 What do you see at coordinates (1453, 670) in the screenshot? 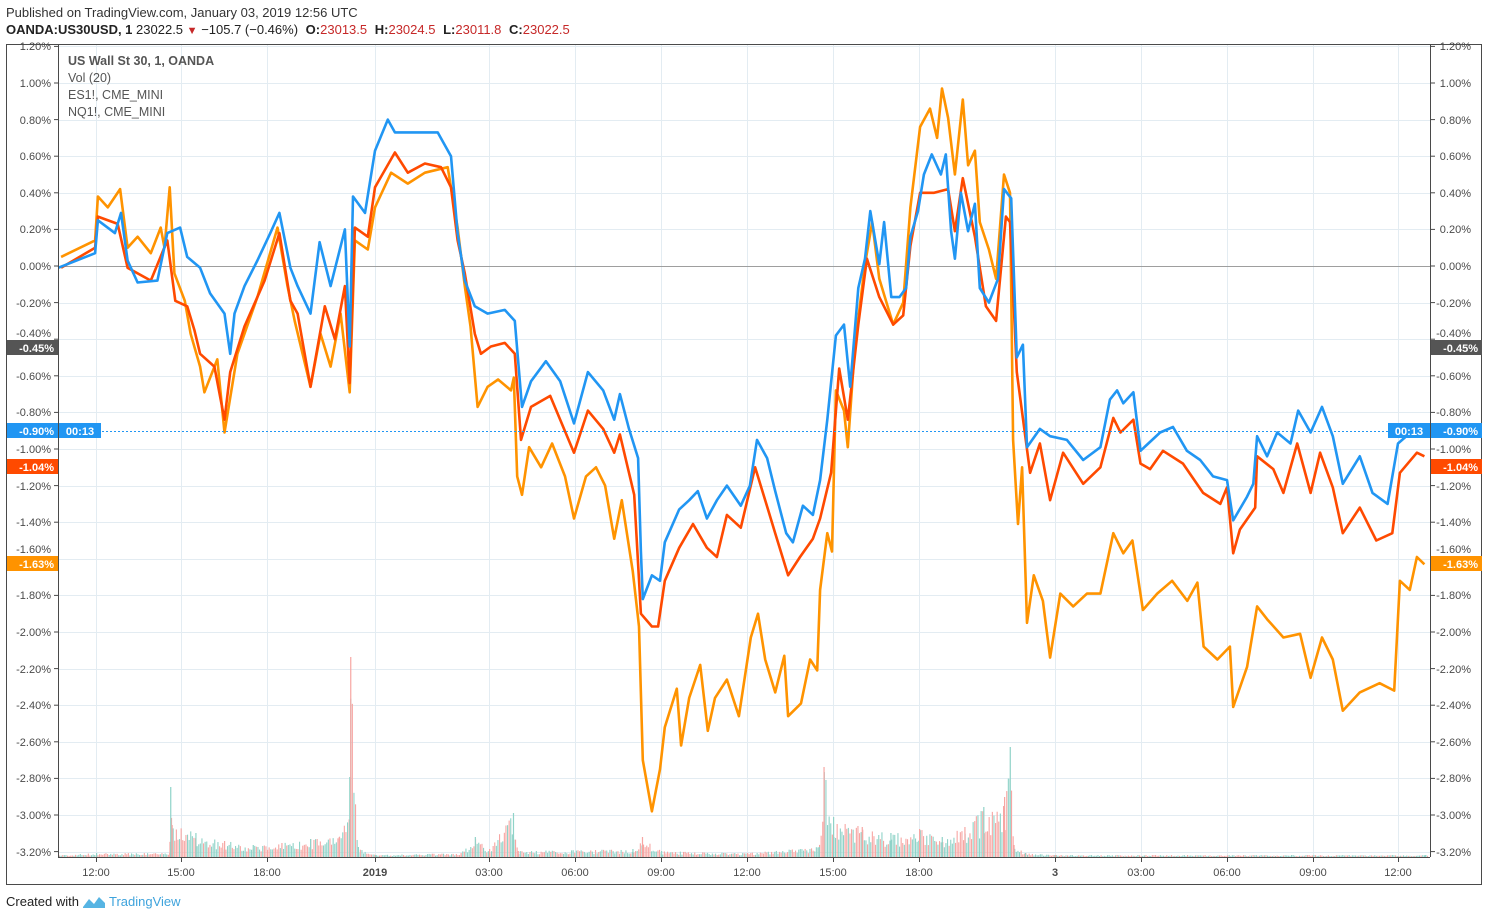
I see `y-tick-label-right: -2.20%` at bounding box center [1453, 670].